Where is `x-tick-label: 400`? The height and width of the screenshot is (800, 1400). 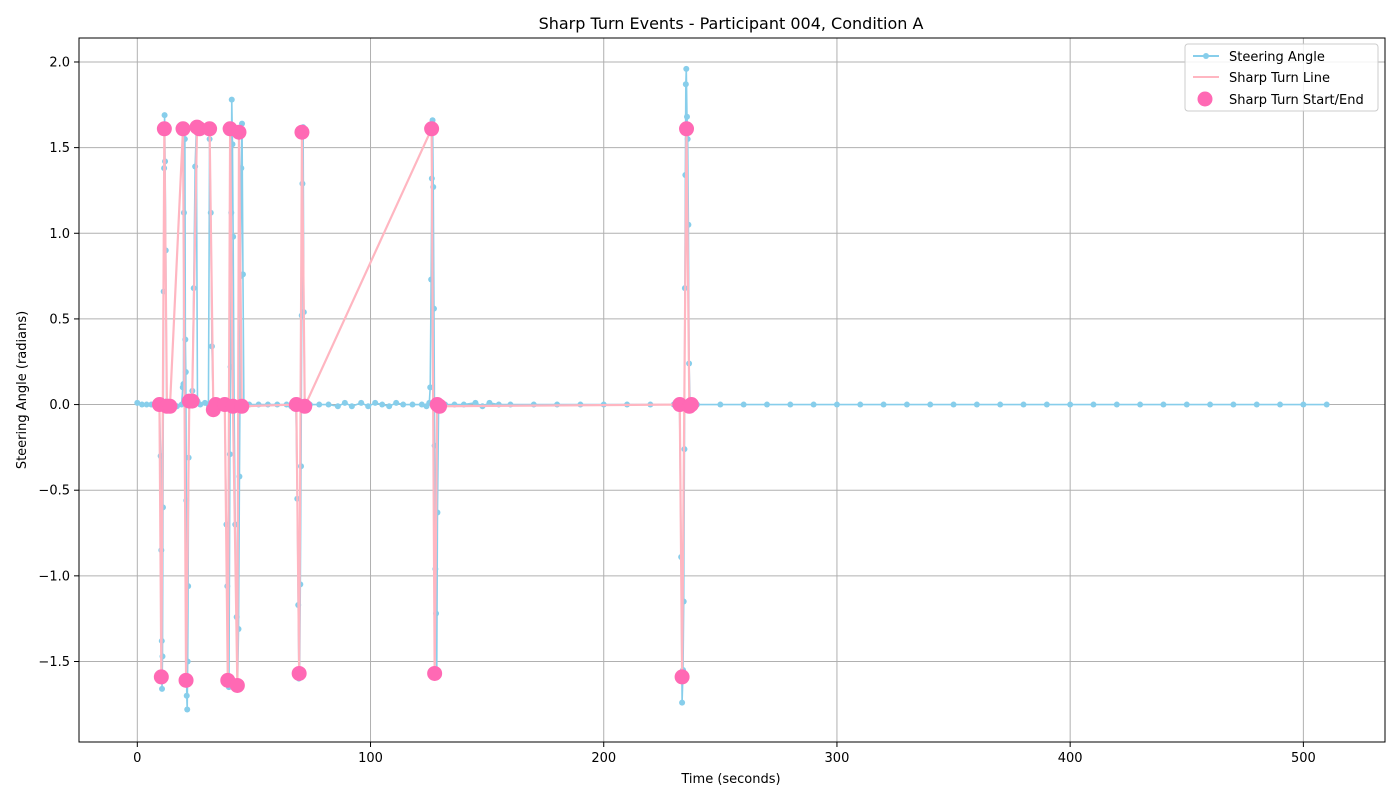
x-tick-label: 400 is located at coordinates (1070, 758).